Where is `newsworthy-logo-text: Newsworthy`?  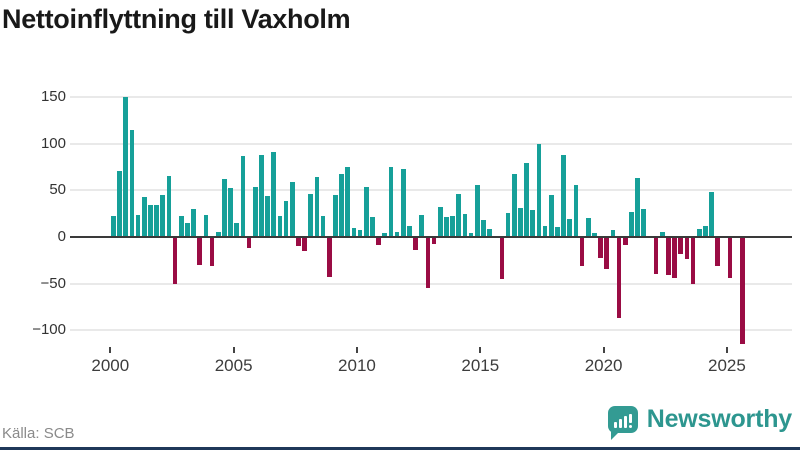
newsworthy-logo-text: Newsworthy is located at coordinates (719, 419).